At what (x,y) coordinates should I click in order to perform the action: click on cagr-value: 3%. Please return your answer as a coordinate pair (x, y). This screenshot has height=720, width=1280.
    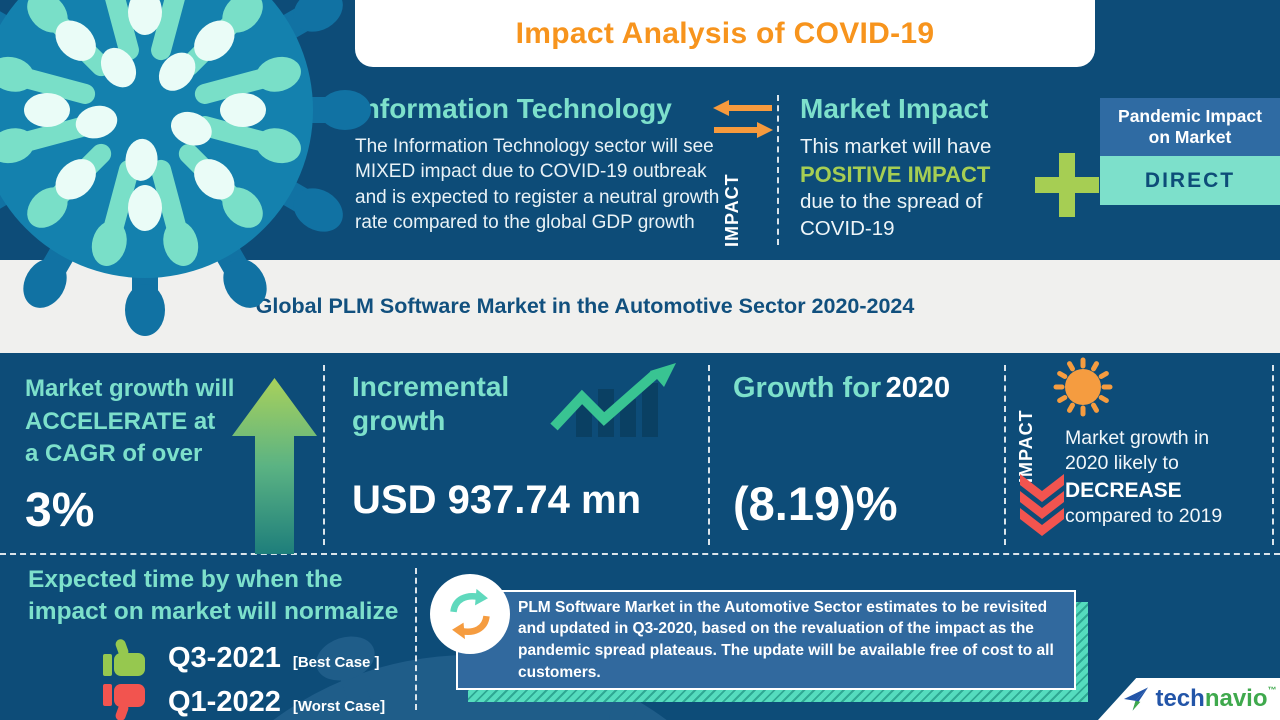
    Looking at the image, I should click on (60, 510).